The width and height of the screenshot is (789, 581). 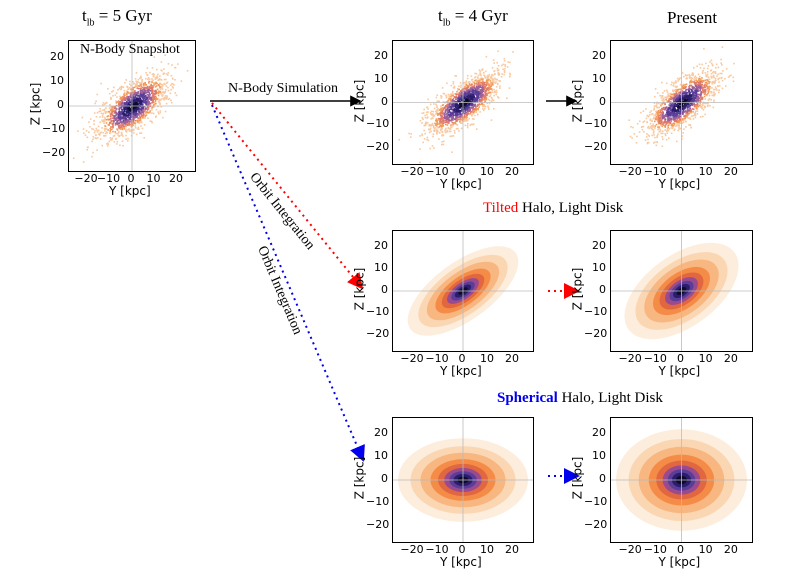 What do you see at coordinates (473, 17) in the screenshot?
I see `title-4gyr: tlb = 4 Gyr` at bounding box center [473, 17].